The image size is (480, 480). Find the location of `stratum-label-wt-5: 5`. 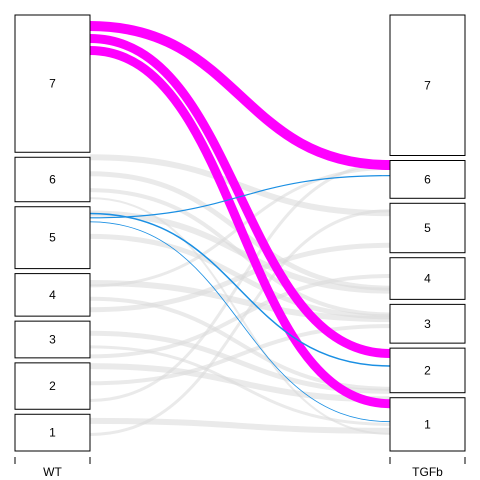

stratum-label-wt-5: 5 is located at coordinates (52, 238).